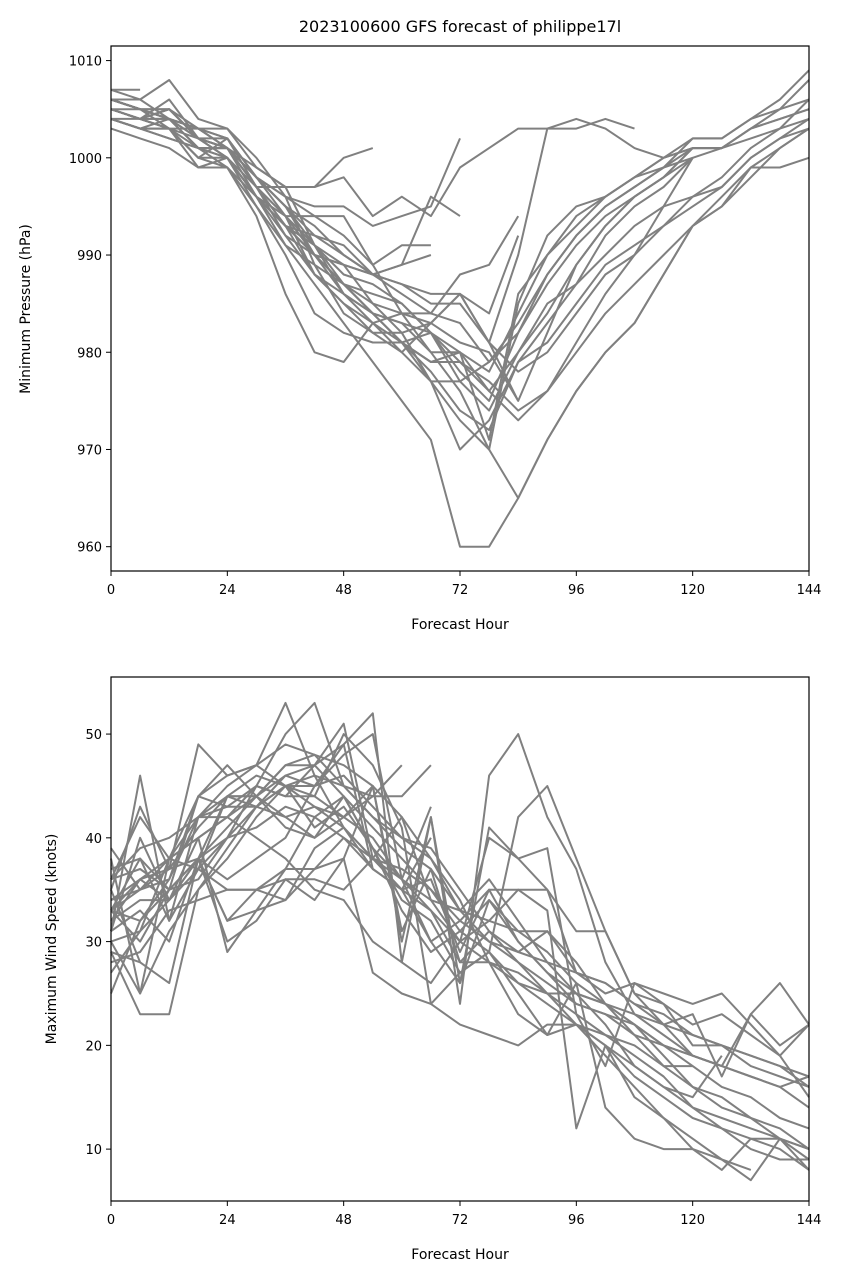  What do you see at coordinates (89, 548) in the screenshot?
I see `pressure-y-tick-label: 960` at bounding box center [89, 548].